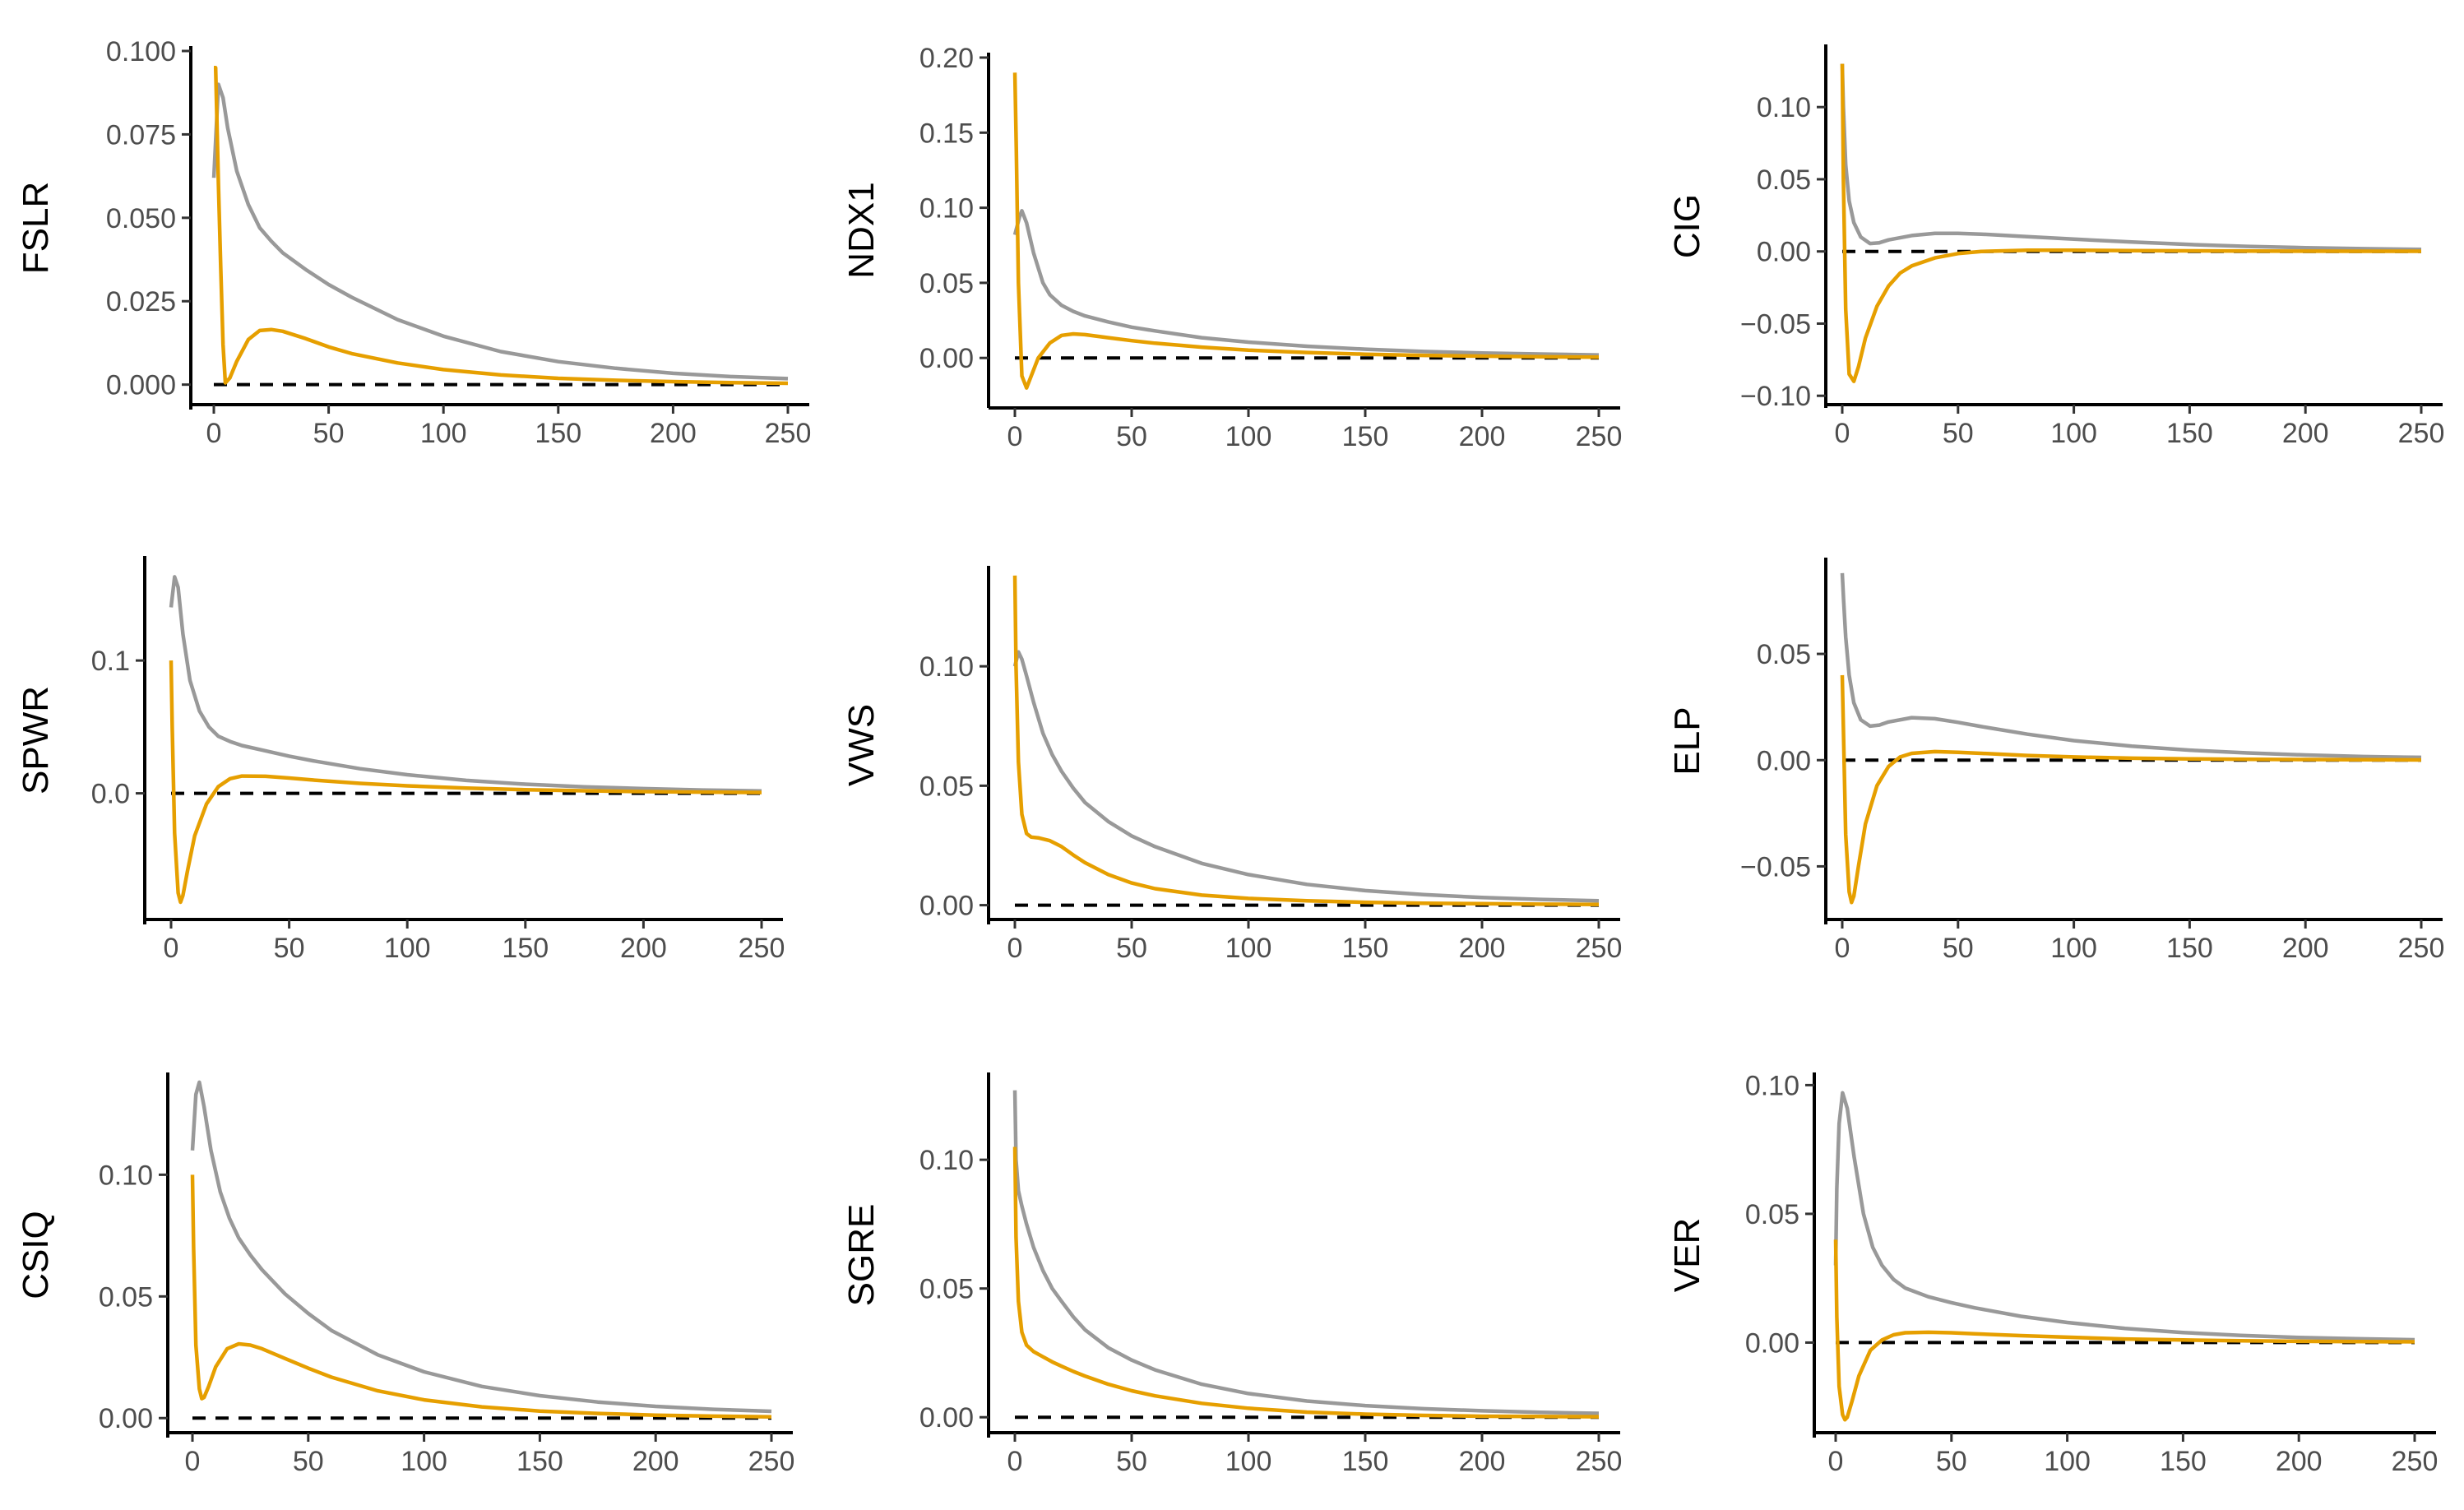 The image size is (2464, 1510). Describe the element at coordinates (110, 794) in the screenshot. I see `y-tick-label: 0.0` at that location.